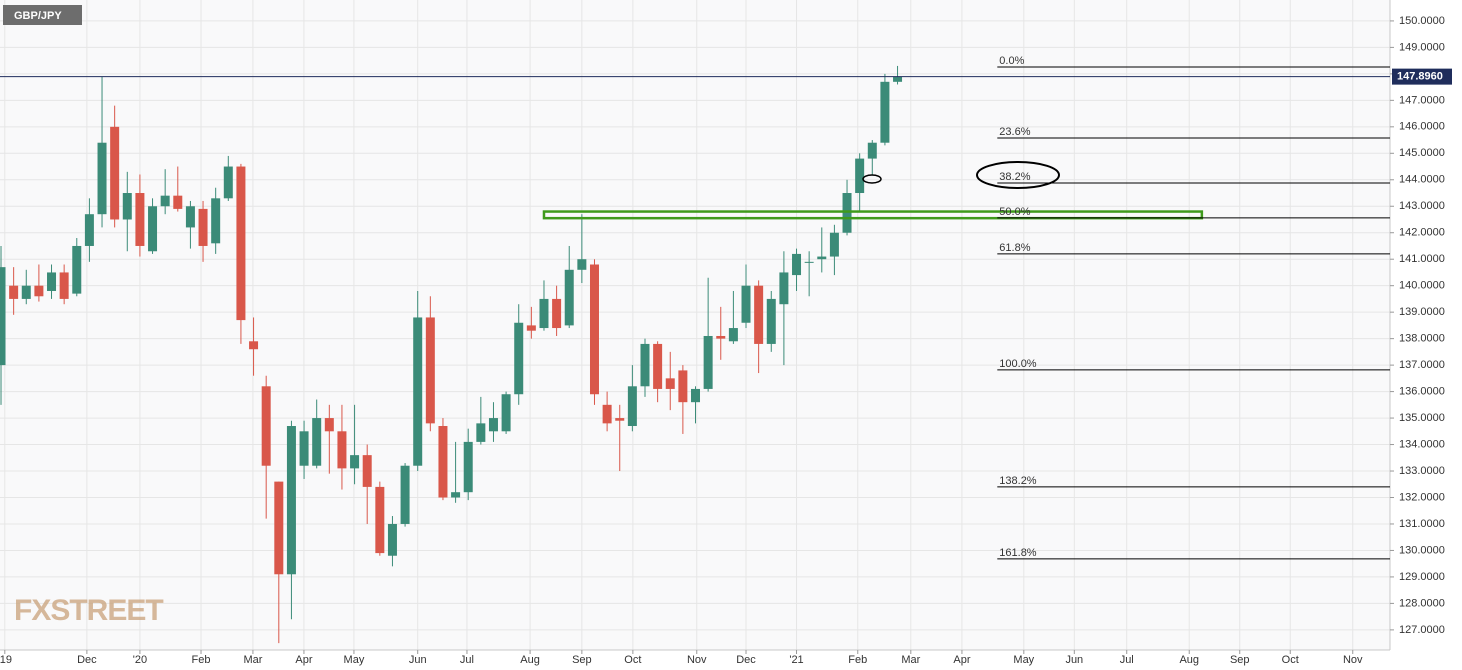 This screenshot has height=670, width=1462. I want to click on x-tick-label: Dec, so click(87, 660).